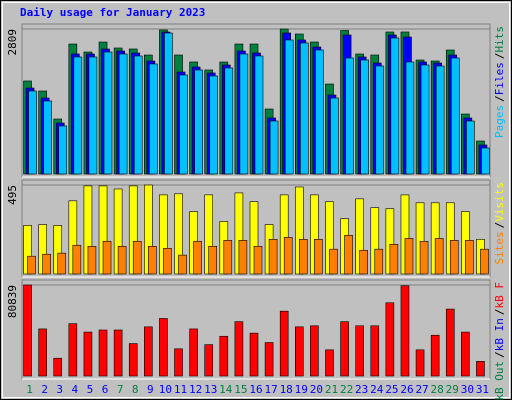  Describe the element at coordinates (499, 247) in the screenshot. I see `legend-entry: Sites` at that location.